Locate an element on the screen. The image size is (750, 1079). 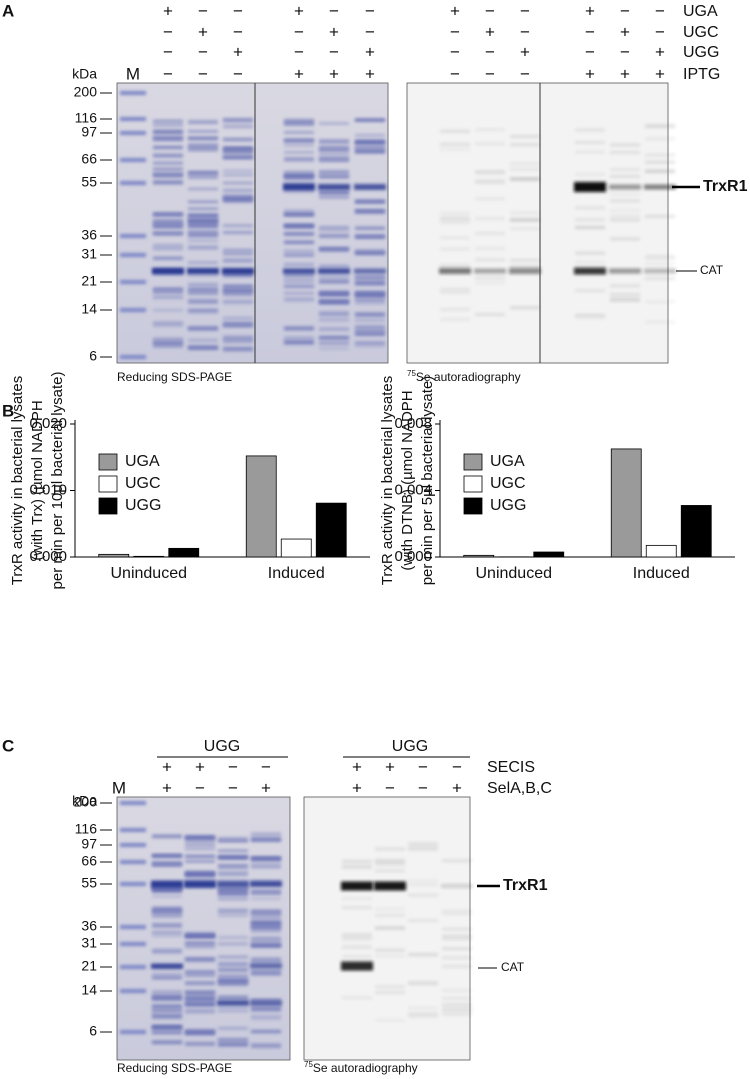
panel-label: C is located at coordinates (8, 745).